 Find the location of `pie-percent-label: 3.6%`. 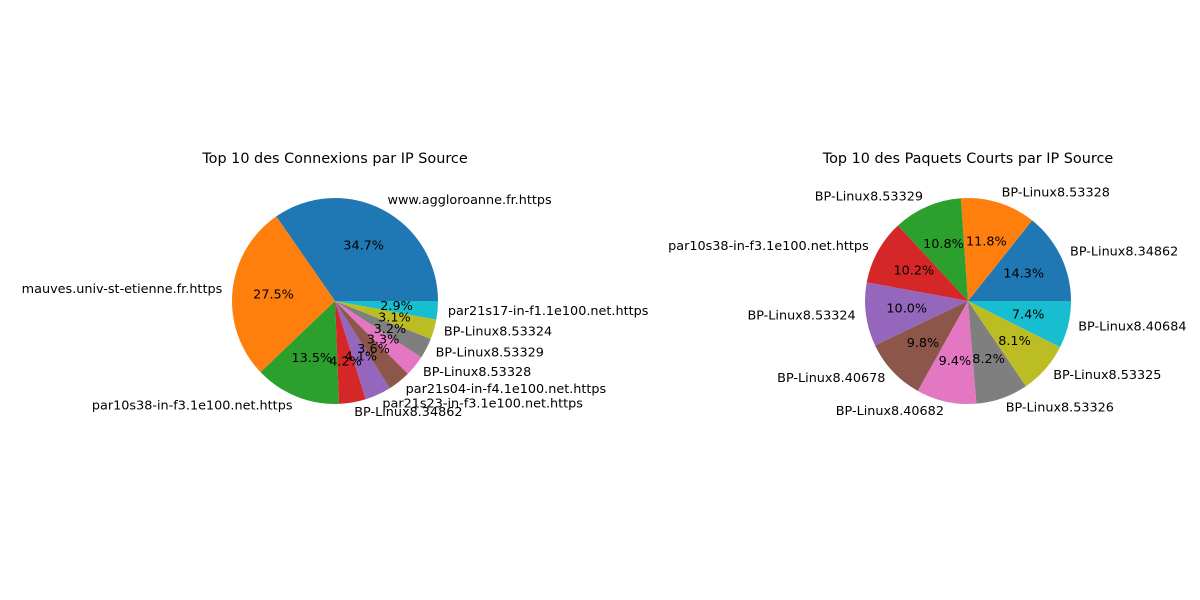

pie-percent-label: 3.6% is located at coordinates (373, 349).